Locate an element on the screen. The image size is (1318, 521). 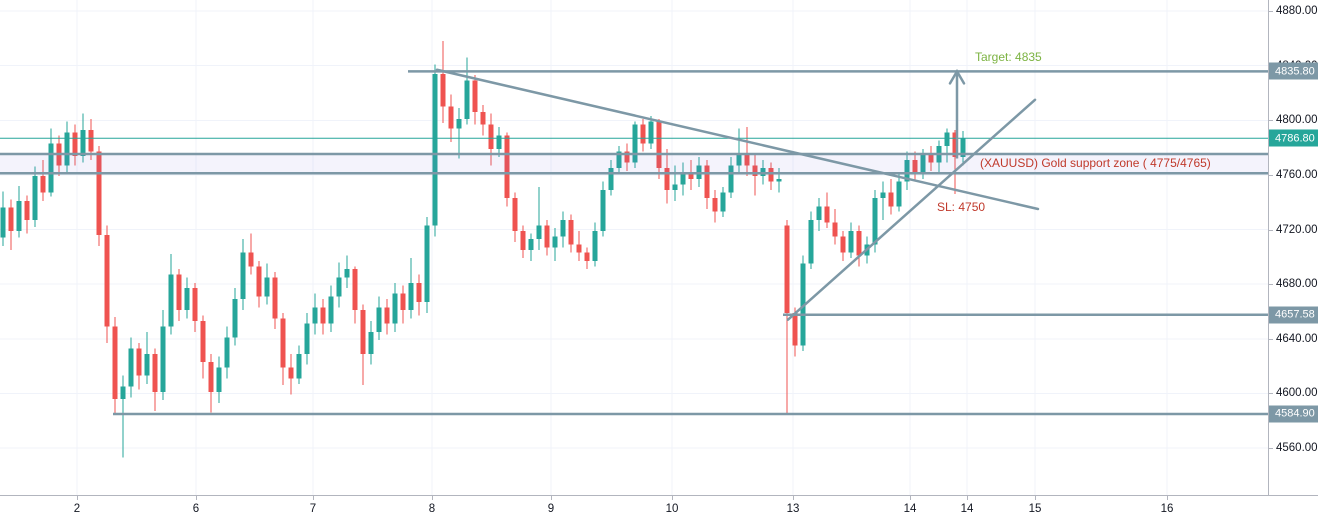
ascending-trendline is located at coordinates (911, 209).